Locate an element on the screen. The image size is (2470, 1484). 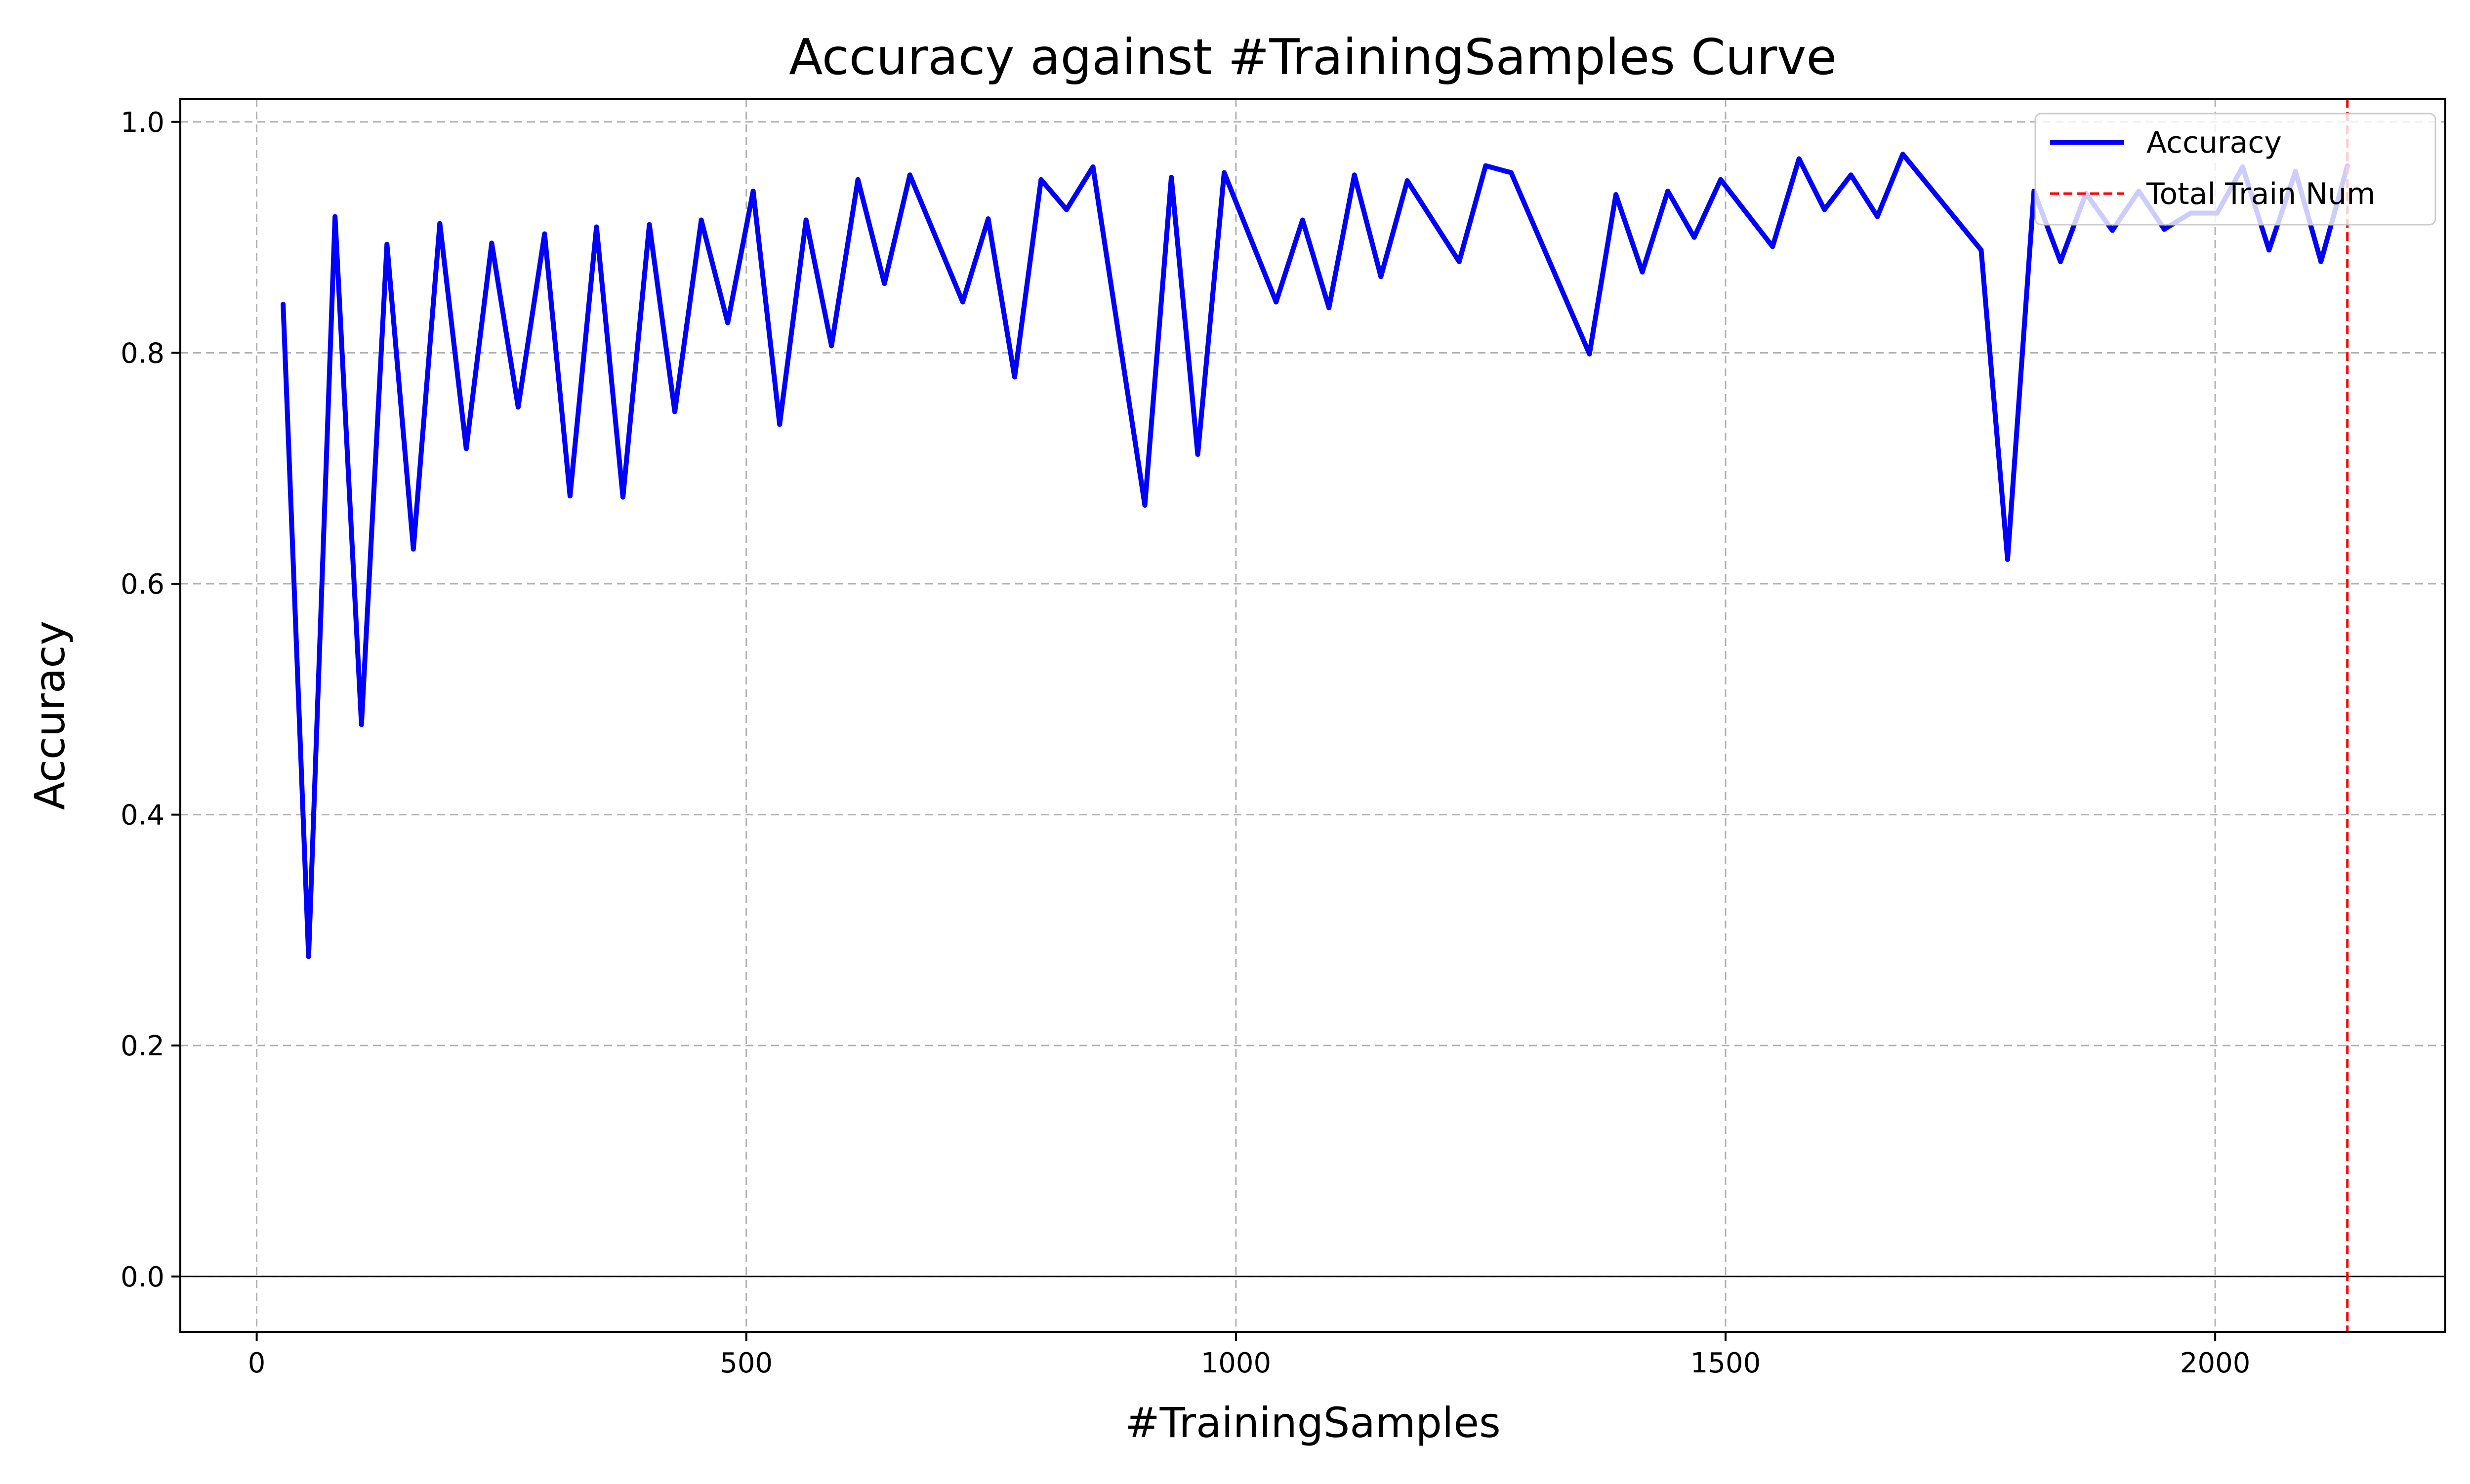
legend-total-train-num-label: Total Train Num is located at coordinates (2261, 194).